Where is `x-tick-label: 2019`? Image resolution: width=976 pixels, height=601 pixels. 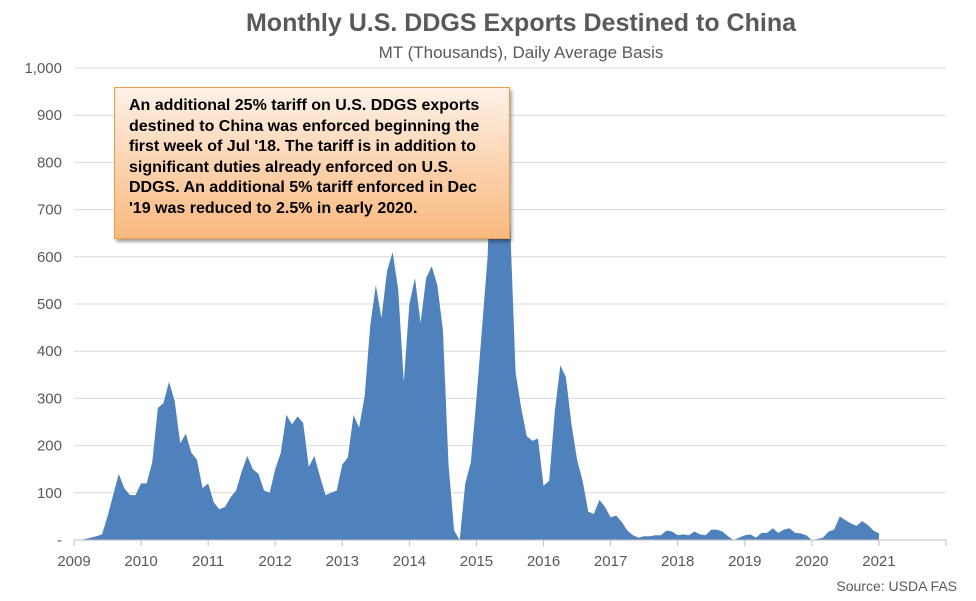
x-tick-label: 2019 is located at coordinates (744, 561).